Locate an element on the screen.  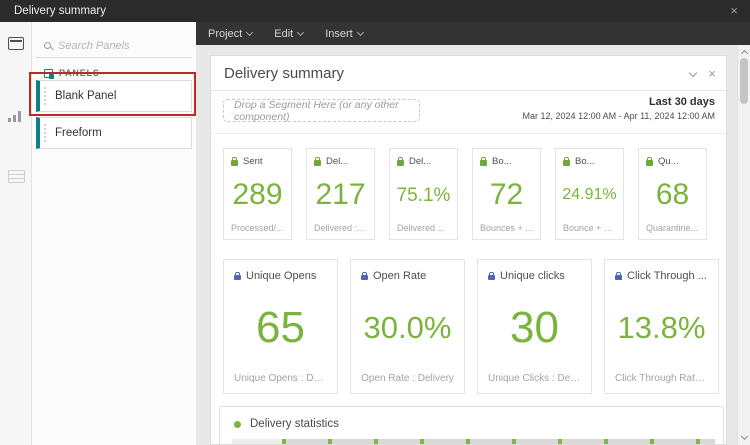
window-titlebar: Delivery summary × is located at coordinates (375, 11).